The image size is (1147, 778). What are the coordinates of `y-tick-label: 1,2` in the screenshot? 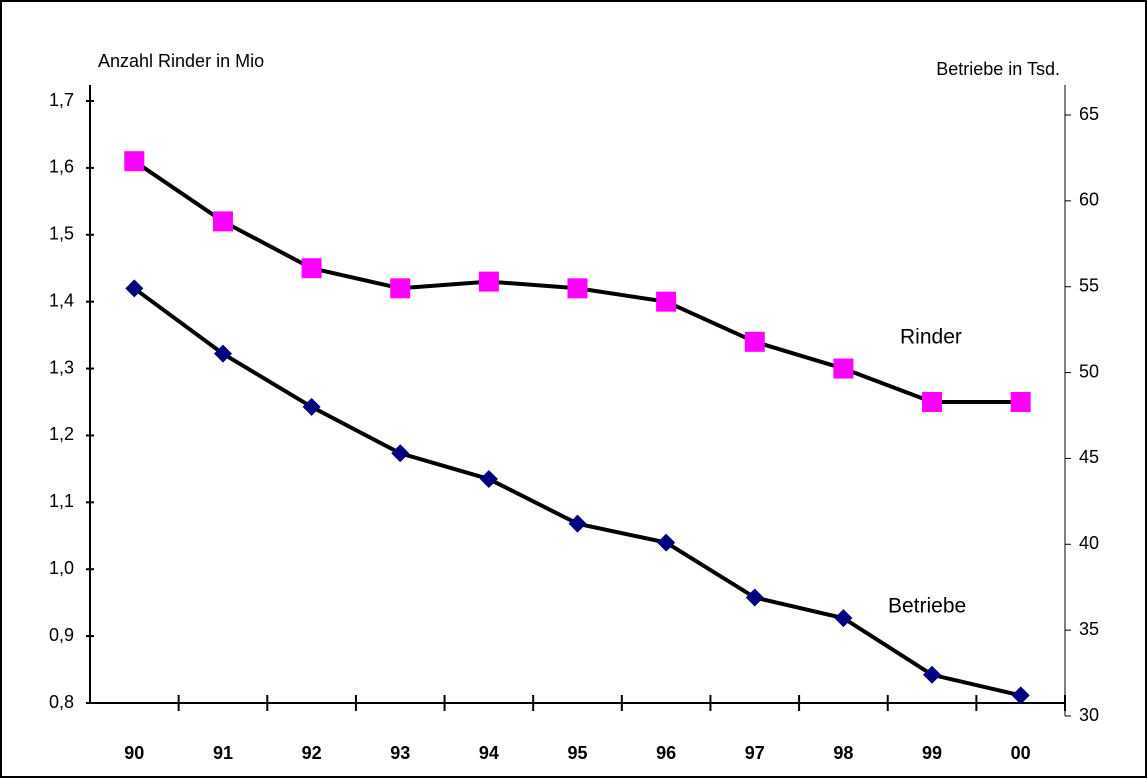 It's located at (61, 434).